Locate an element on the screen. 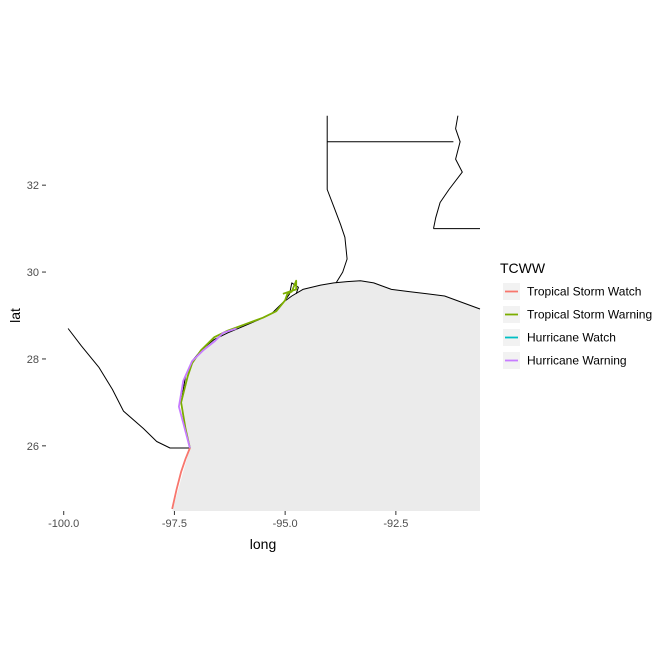 This screenshot has height=672, width=672. legend-label: Tropical Storm Warning is located at coordinates (589, 315).